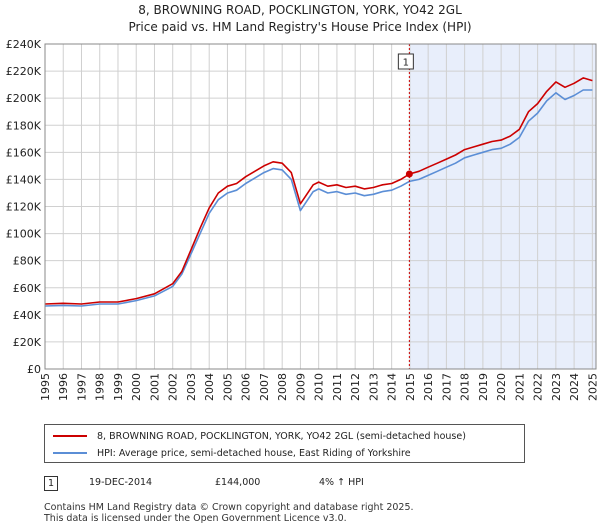 This screenshot has height=530, width=600. I want to click on transaction-number-badge: 1, so click(51, 483).